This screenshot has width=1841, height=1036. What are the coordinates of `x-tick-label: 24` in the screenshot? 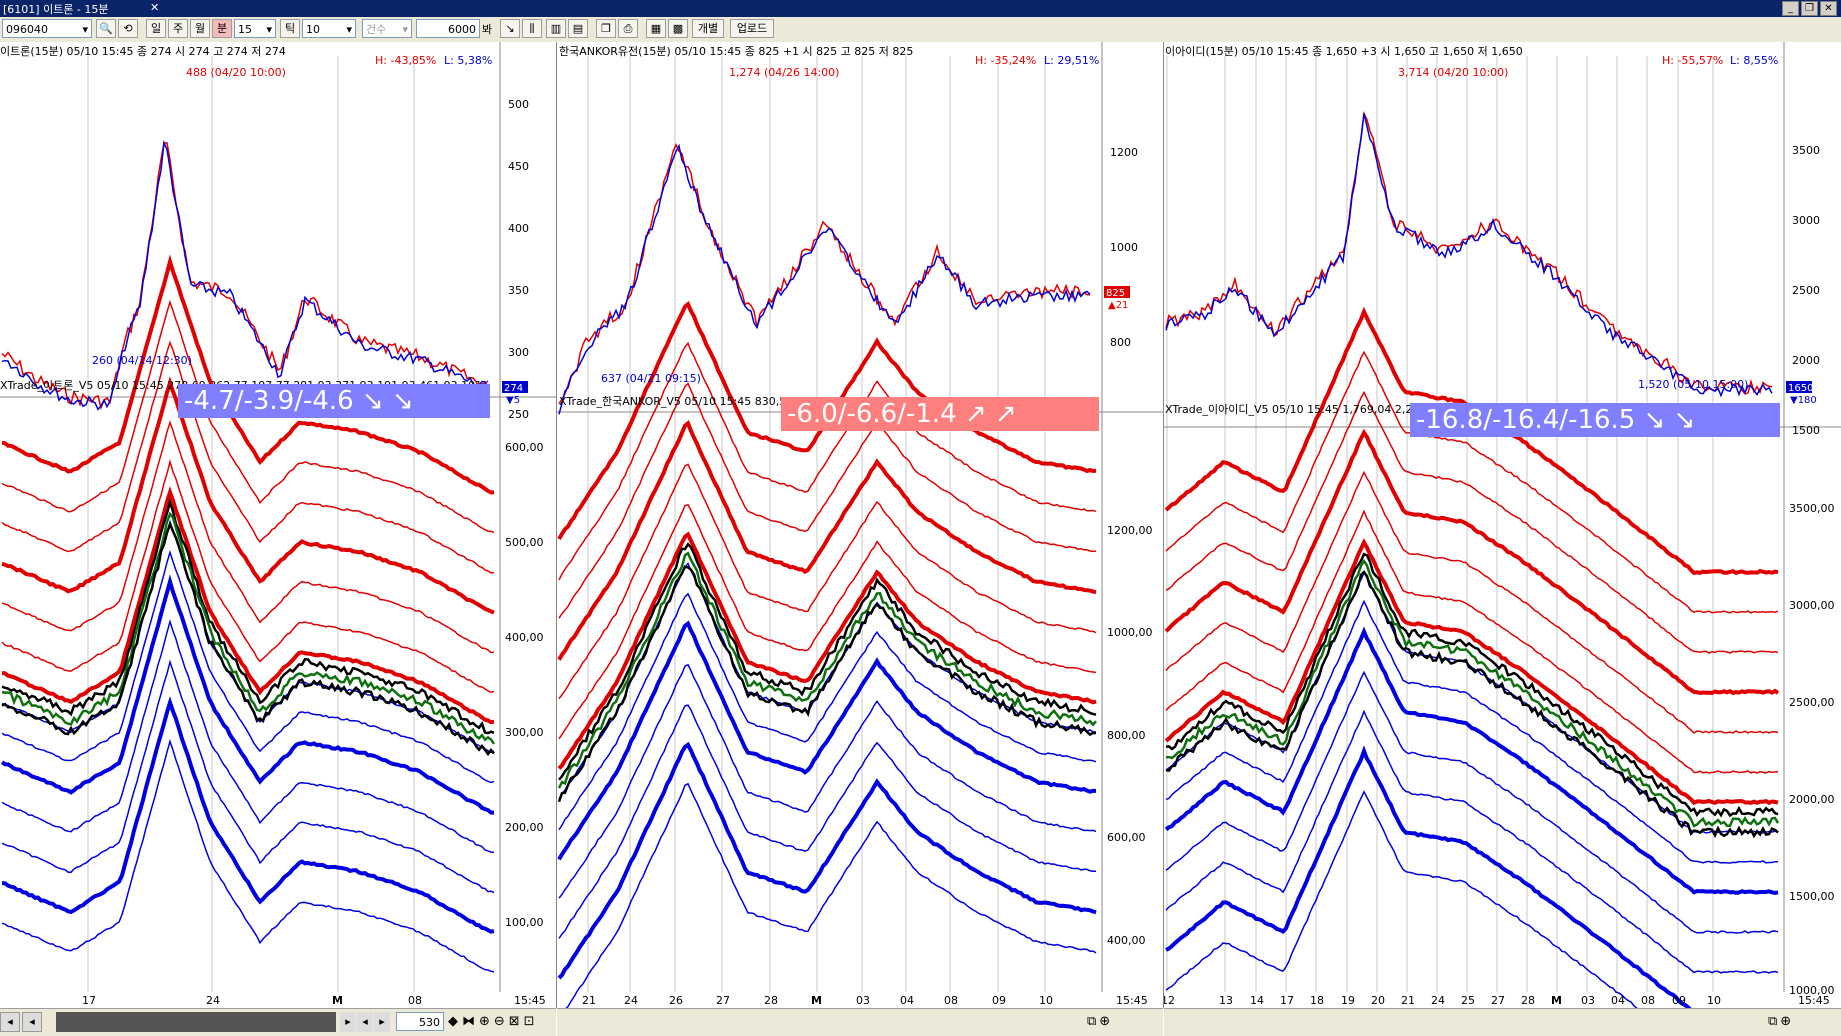 It's located at (213, 1000).